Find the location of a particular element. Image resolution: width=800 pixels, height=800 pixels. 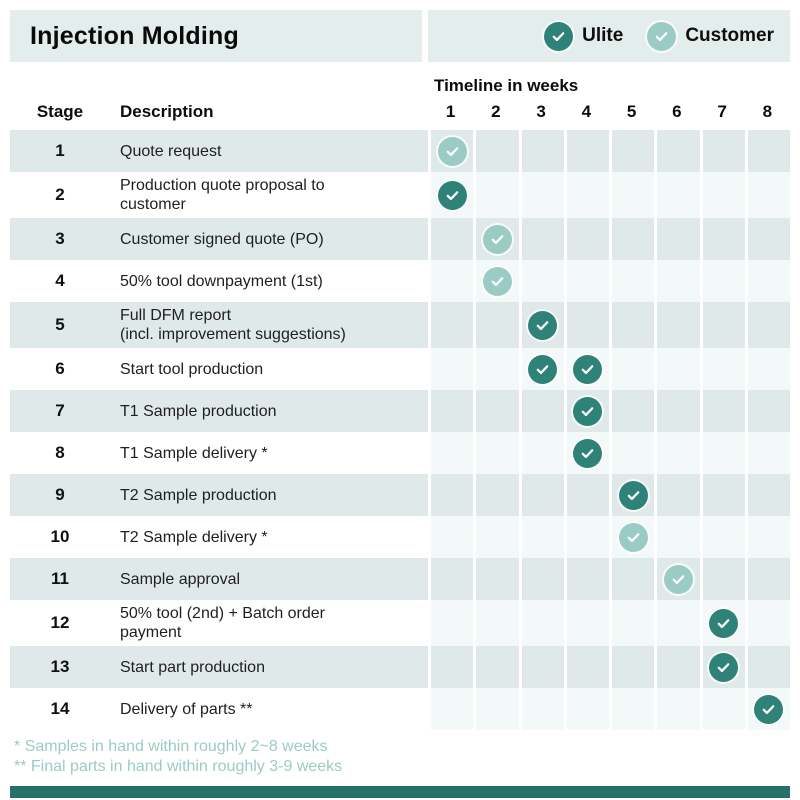

legend: Ulite Customer is located at coordinates (609, 36).